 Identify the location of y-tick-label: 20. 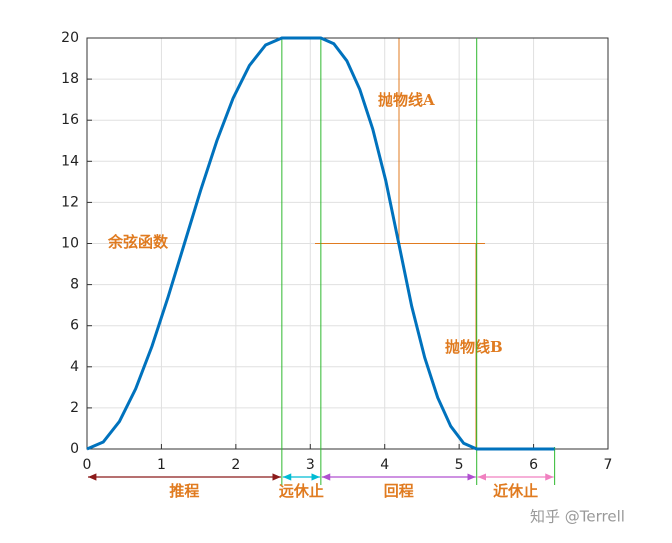
(70, 38).